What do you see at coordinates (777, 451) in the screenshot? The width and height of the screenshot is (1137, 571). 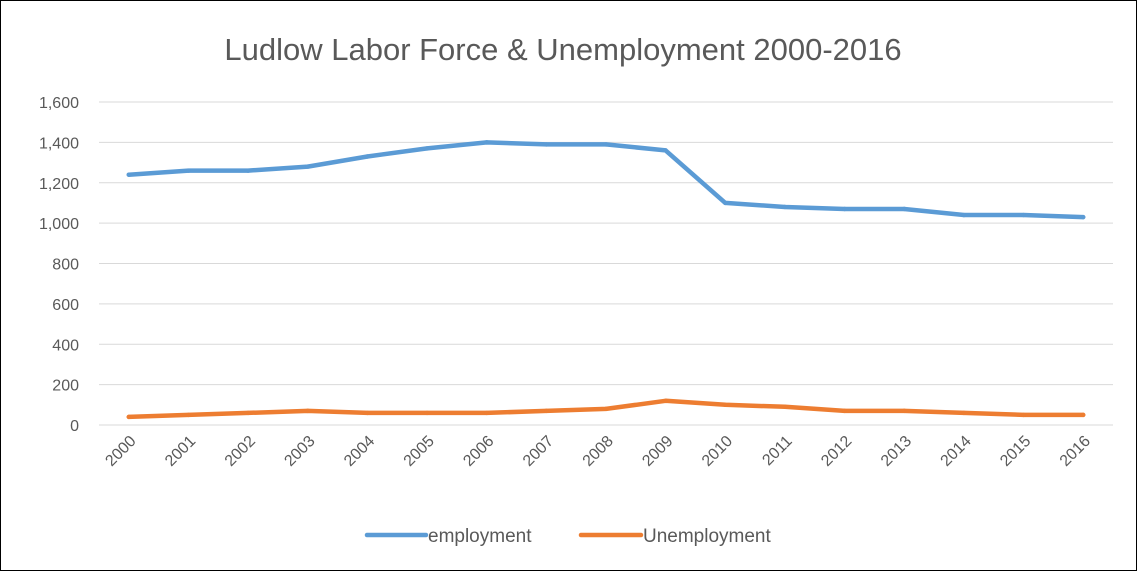 I see `x-tick-label: 2011` at bounding box center [777, 451].